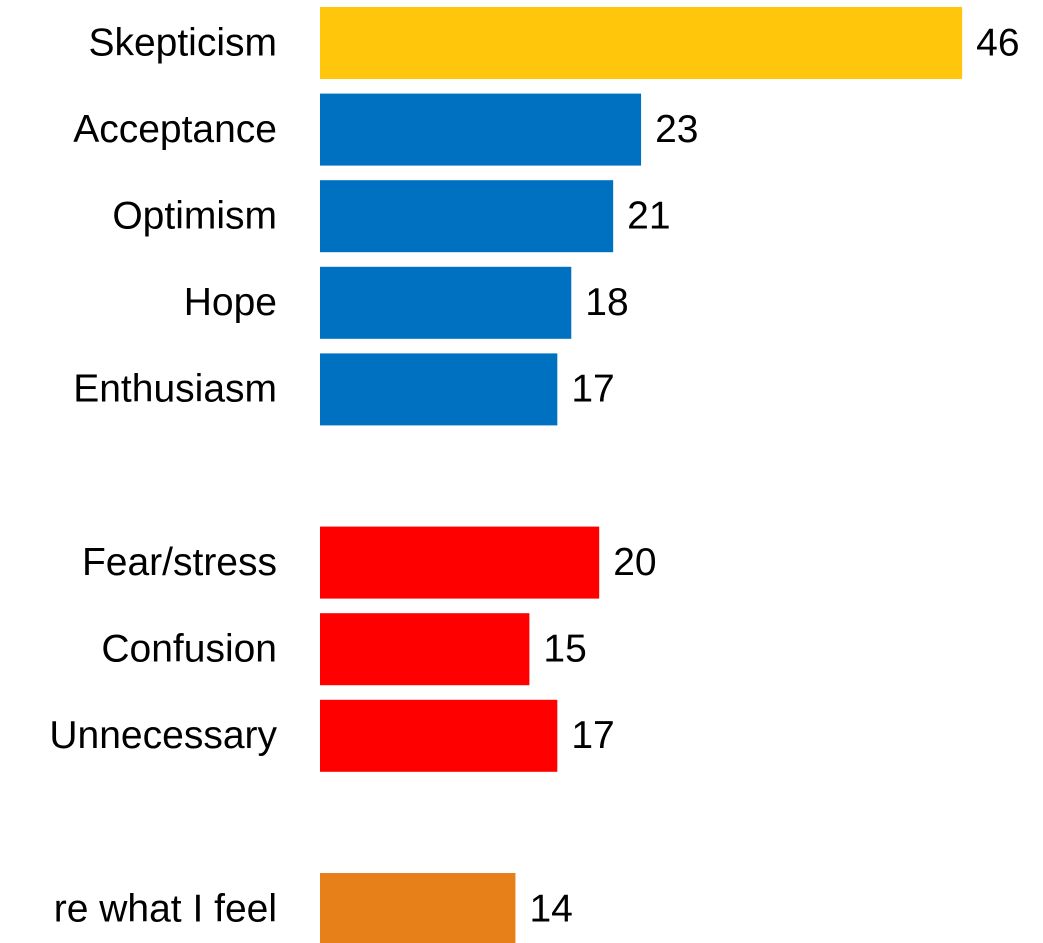 The image size is (1043, 943). What do you see at coordinates (550, 908) in the screenshot?
I see `value-label: 14` at bounding box center [550, 908].